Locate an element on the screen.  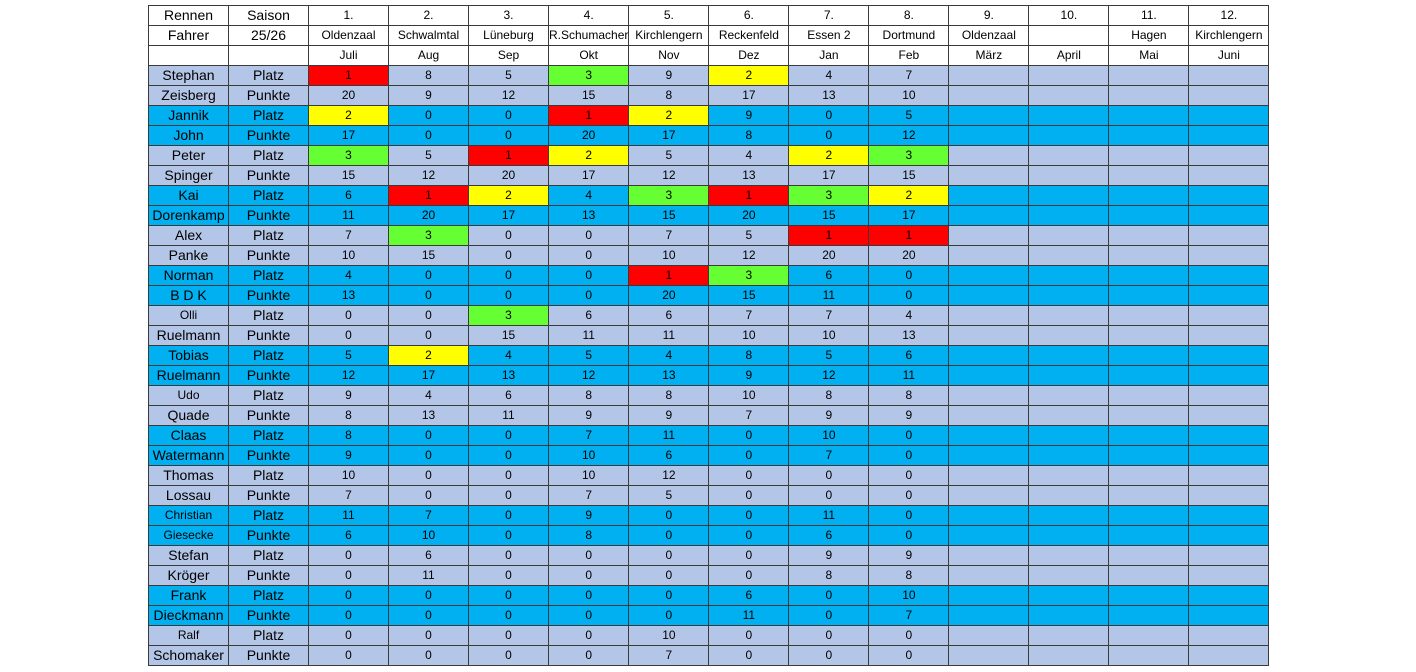
header-cell: 2. is located at coordinates (428, 15).